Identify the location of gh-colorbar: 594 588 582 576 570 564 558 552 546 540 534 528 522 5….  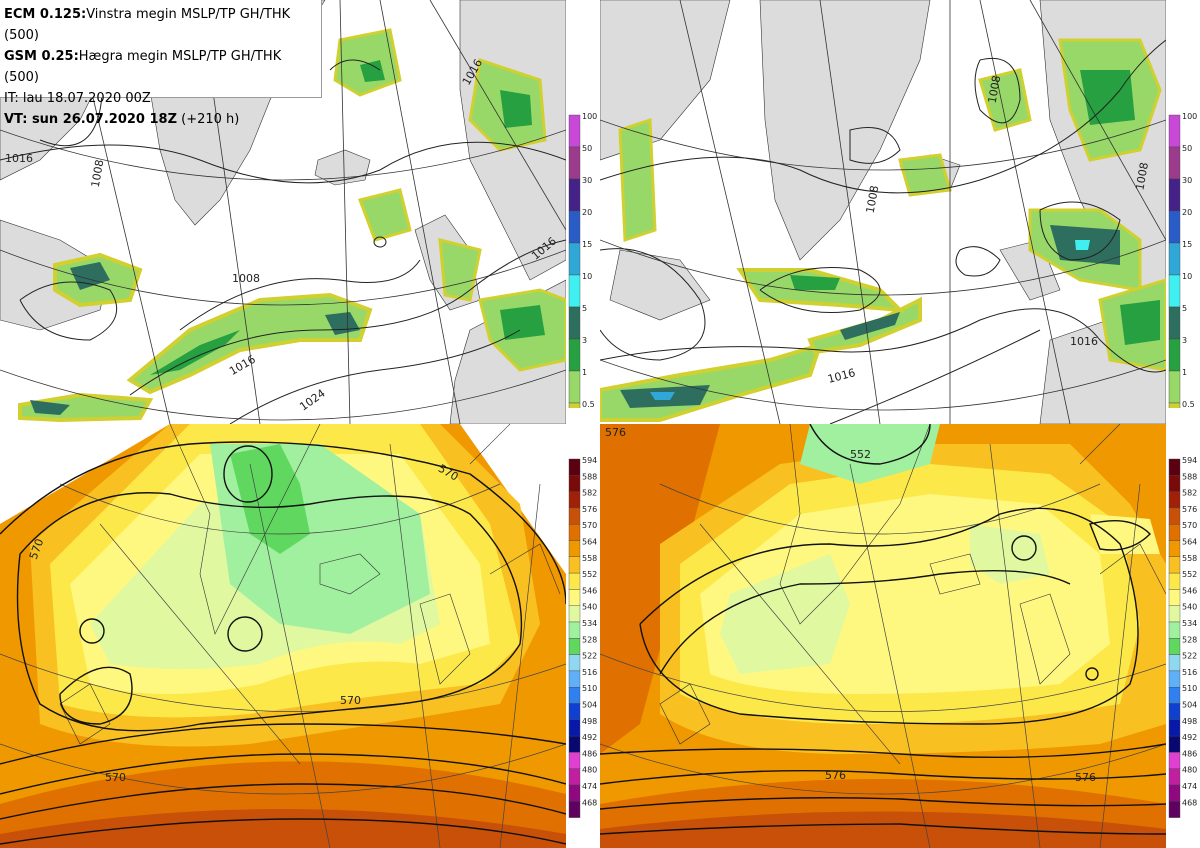
(583, 641).